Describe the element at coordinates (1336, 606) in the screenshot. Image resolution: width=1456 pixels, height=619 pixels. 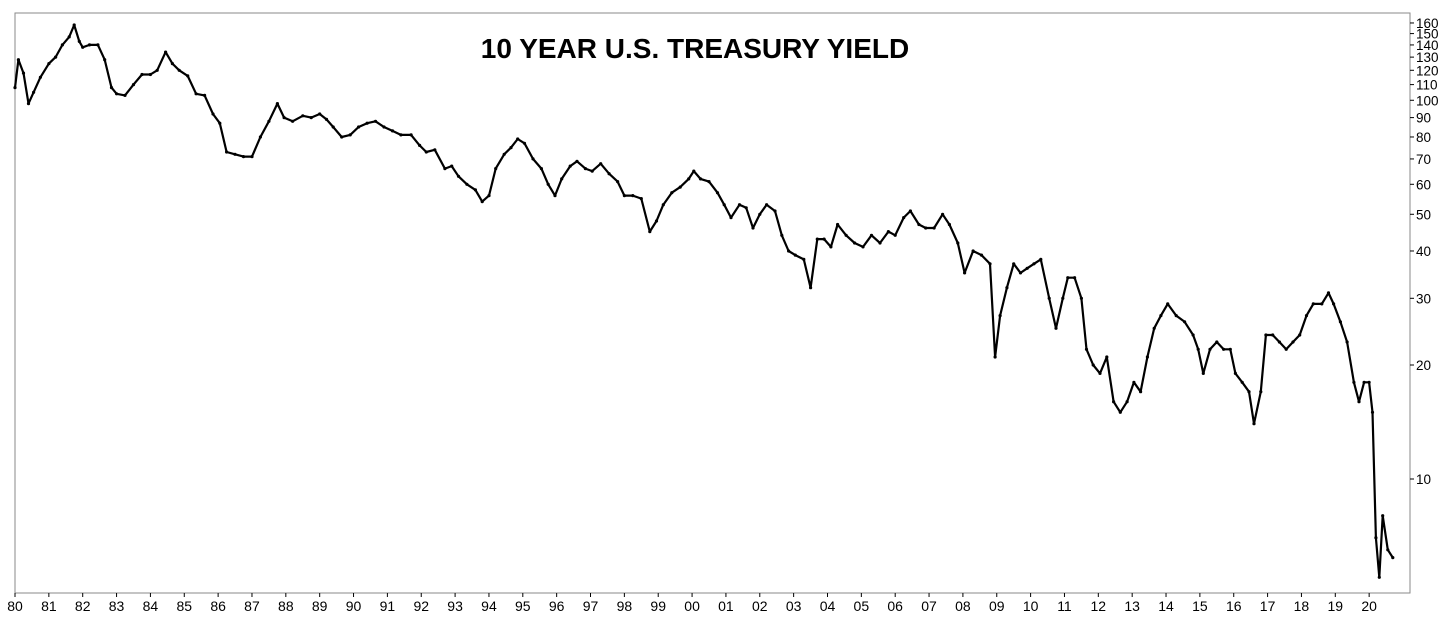
I see `x-tick-label: 19` at that location.